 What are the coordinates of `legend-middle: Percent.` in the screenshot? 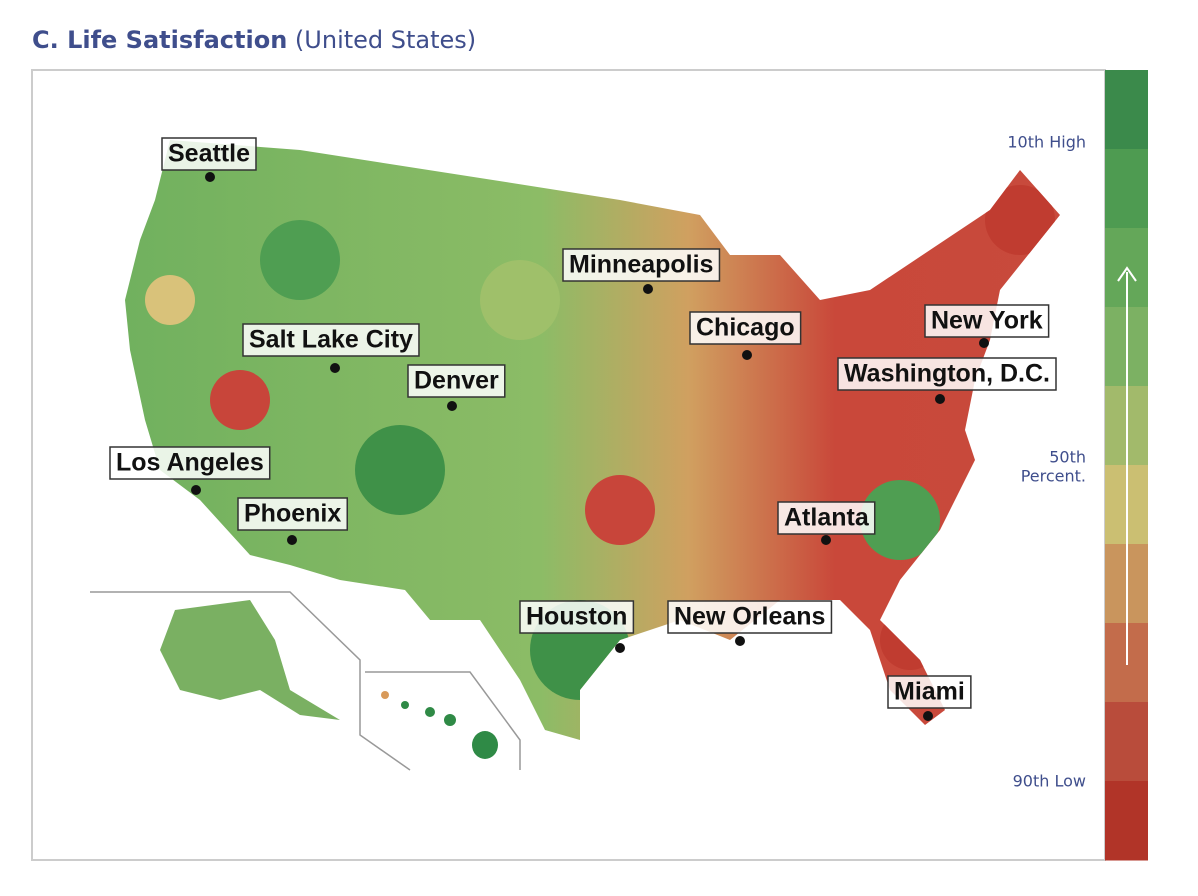 It's located at (1053, 476).